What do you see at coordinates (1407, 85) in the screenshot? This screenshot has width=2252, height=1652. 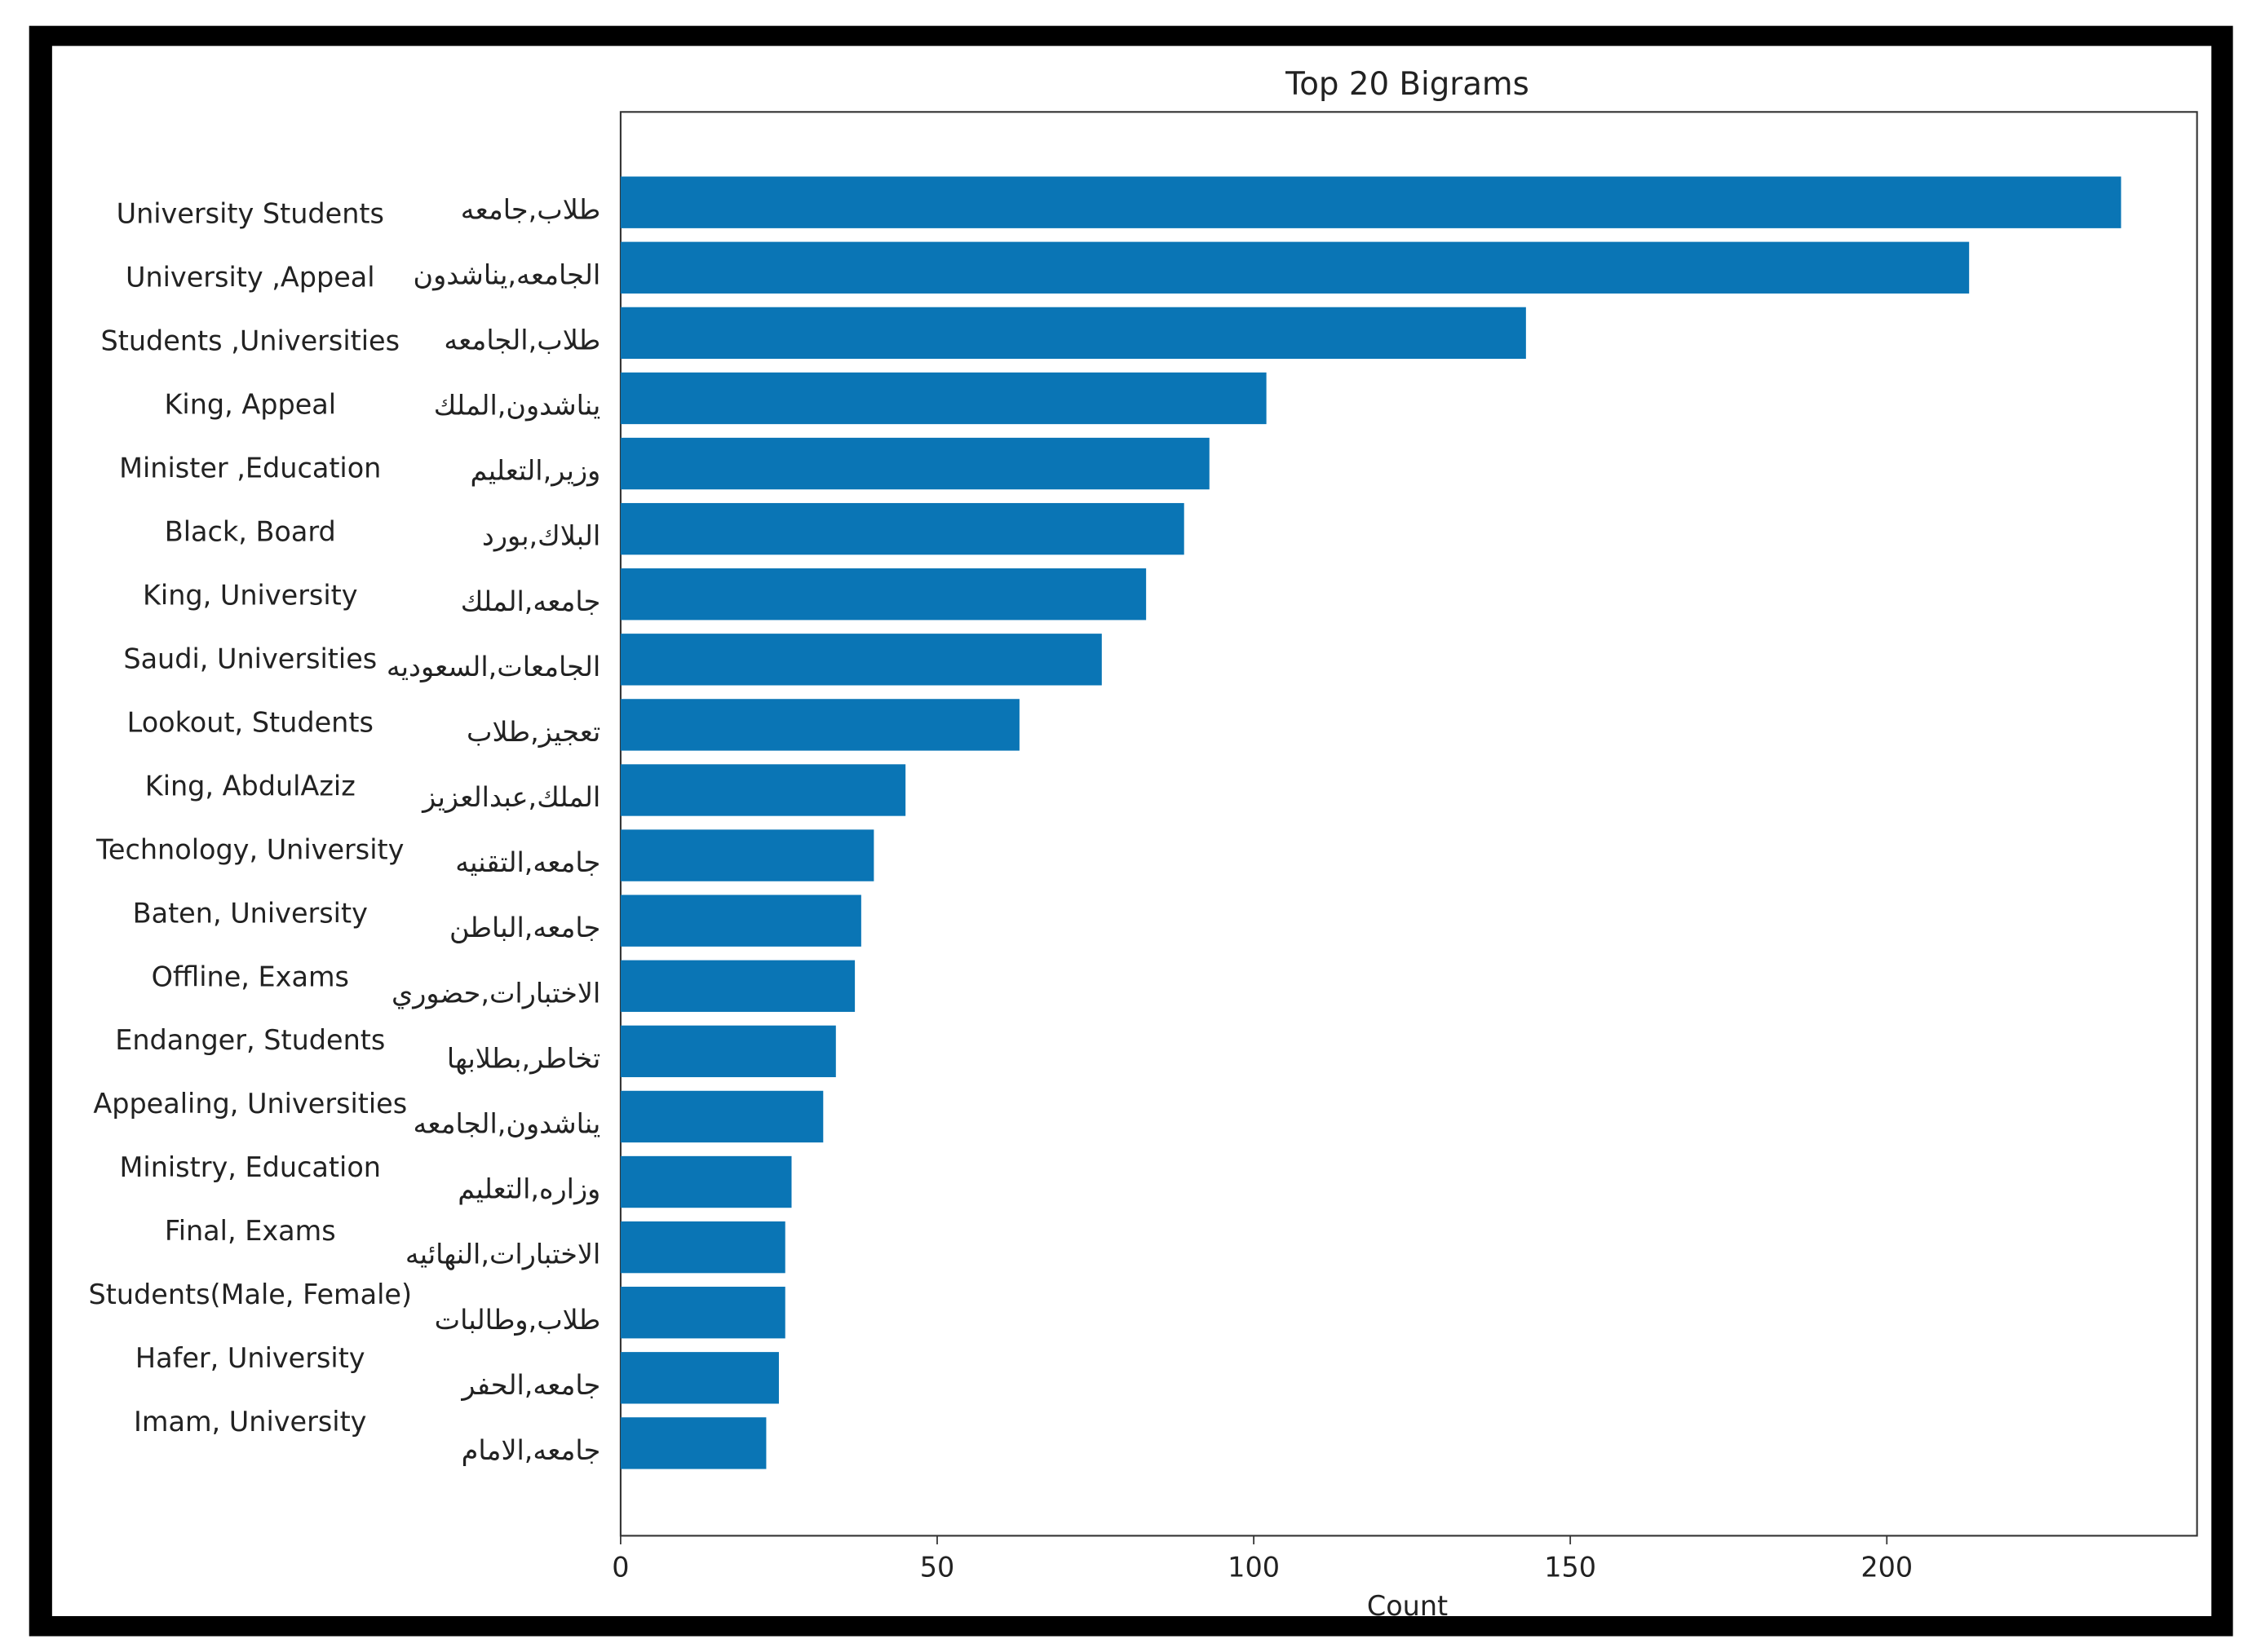 I see `chart-title: Top 20 Bigrams` at bounding box center [1407, 85].